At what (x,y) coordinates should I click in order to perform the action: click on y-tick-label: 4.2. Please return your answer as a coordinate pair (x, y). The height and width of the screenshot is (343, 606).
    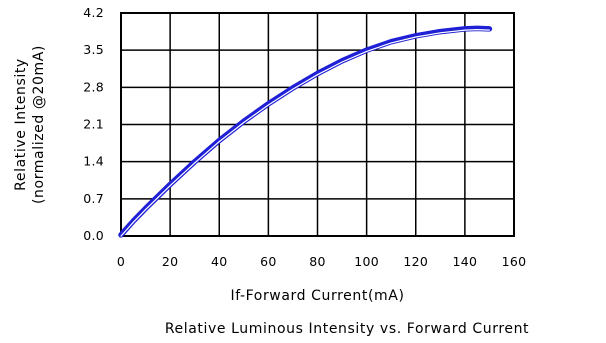
    Looking at the image, I should click on (93, 12).